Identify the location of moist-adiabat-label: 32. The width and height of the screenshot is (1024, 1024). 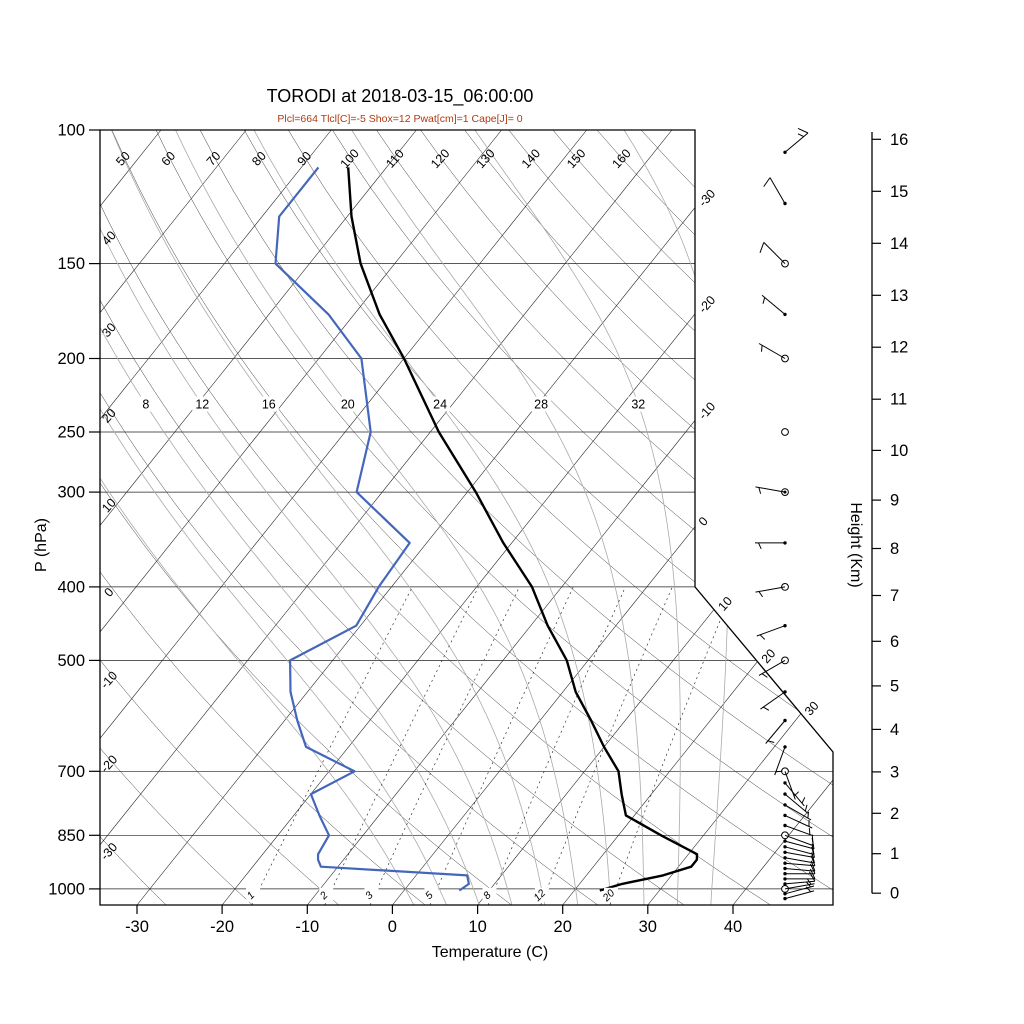
(638, 405).